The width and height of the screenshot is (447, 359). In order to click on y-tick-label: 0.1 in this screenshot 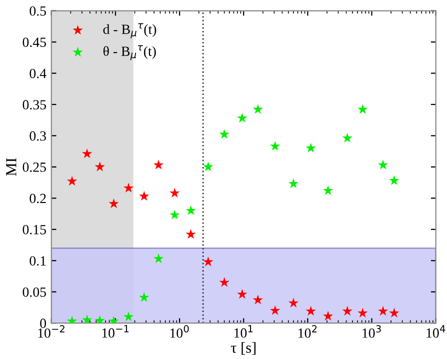, I will do `click(38, 261)`.